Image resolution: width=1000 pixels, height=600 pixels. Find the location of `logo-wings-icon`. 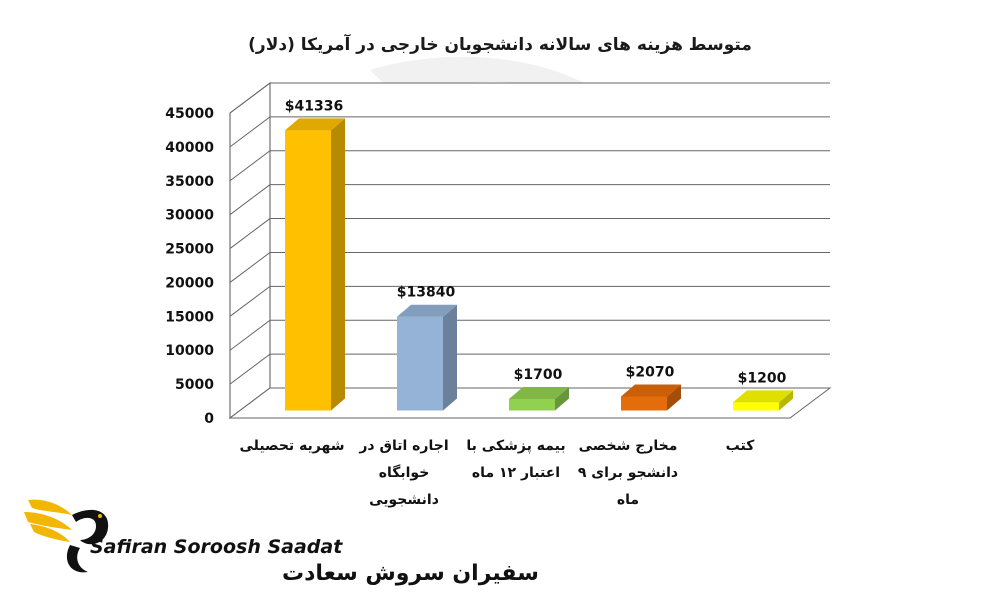

logo-wings-icon is located at coordinates (66, 536).